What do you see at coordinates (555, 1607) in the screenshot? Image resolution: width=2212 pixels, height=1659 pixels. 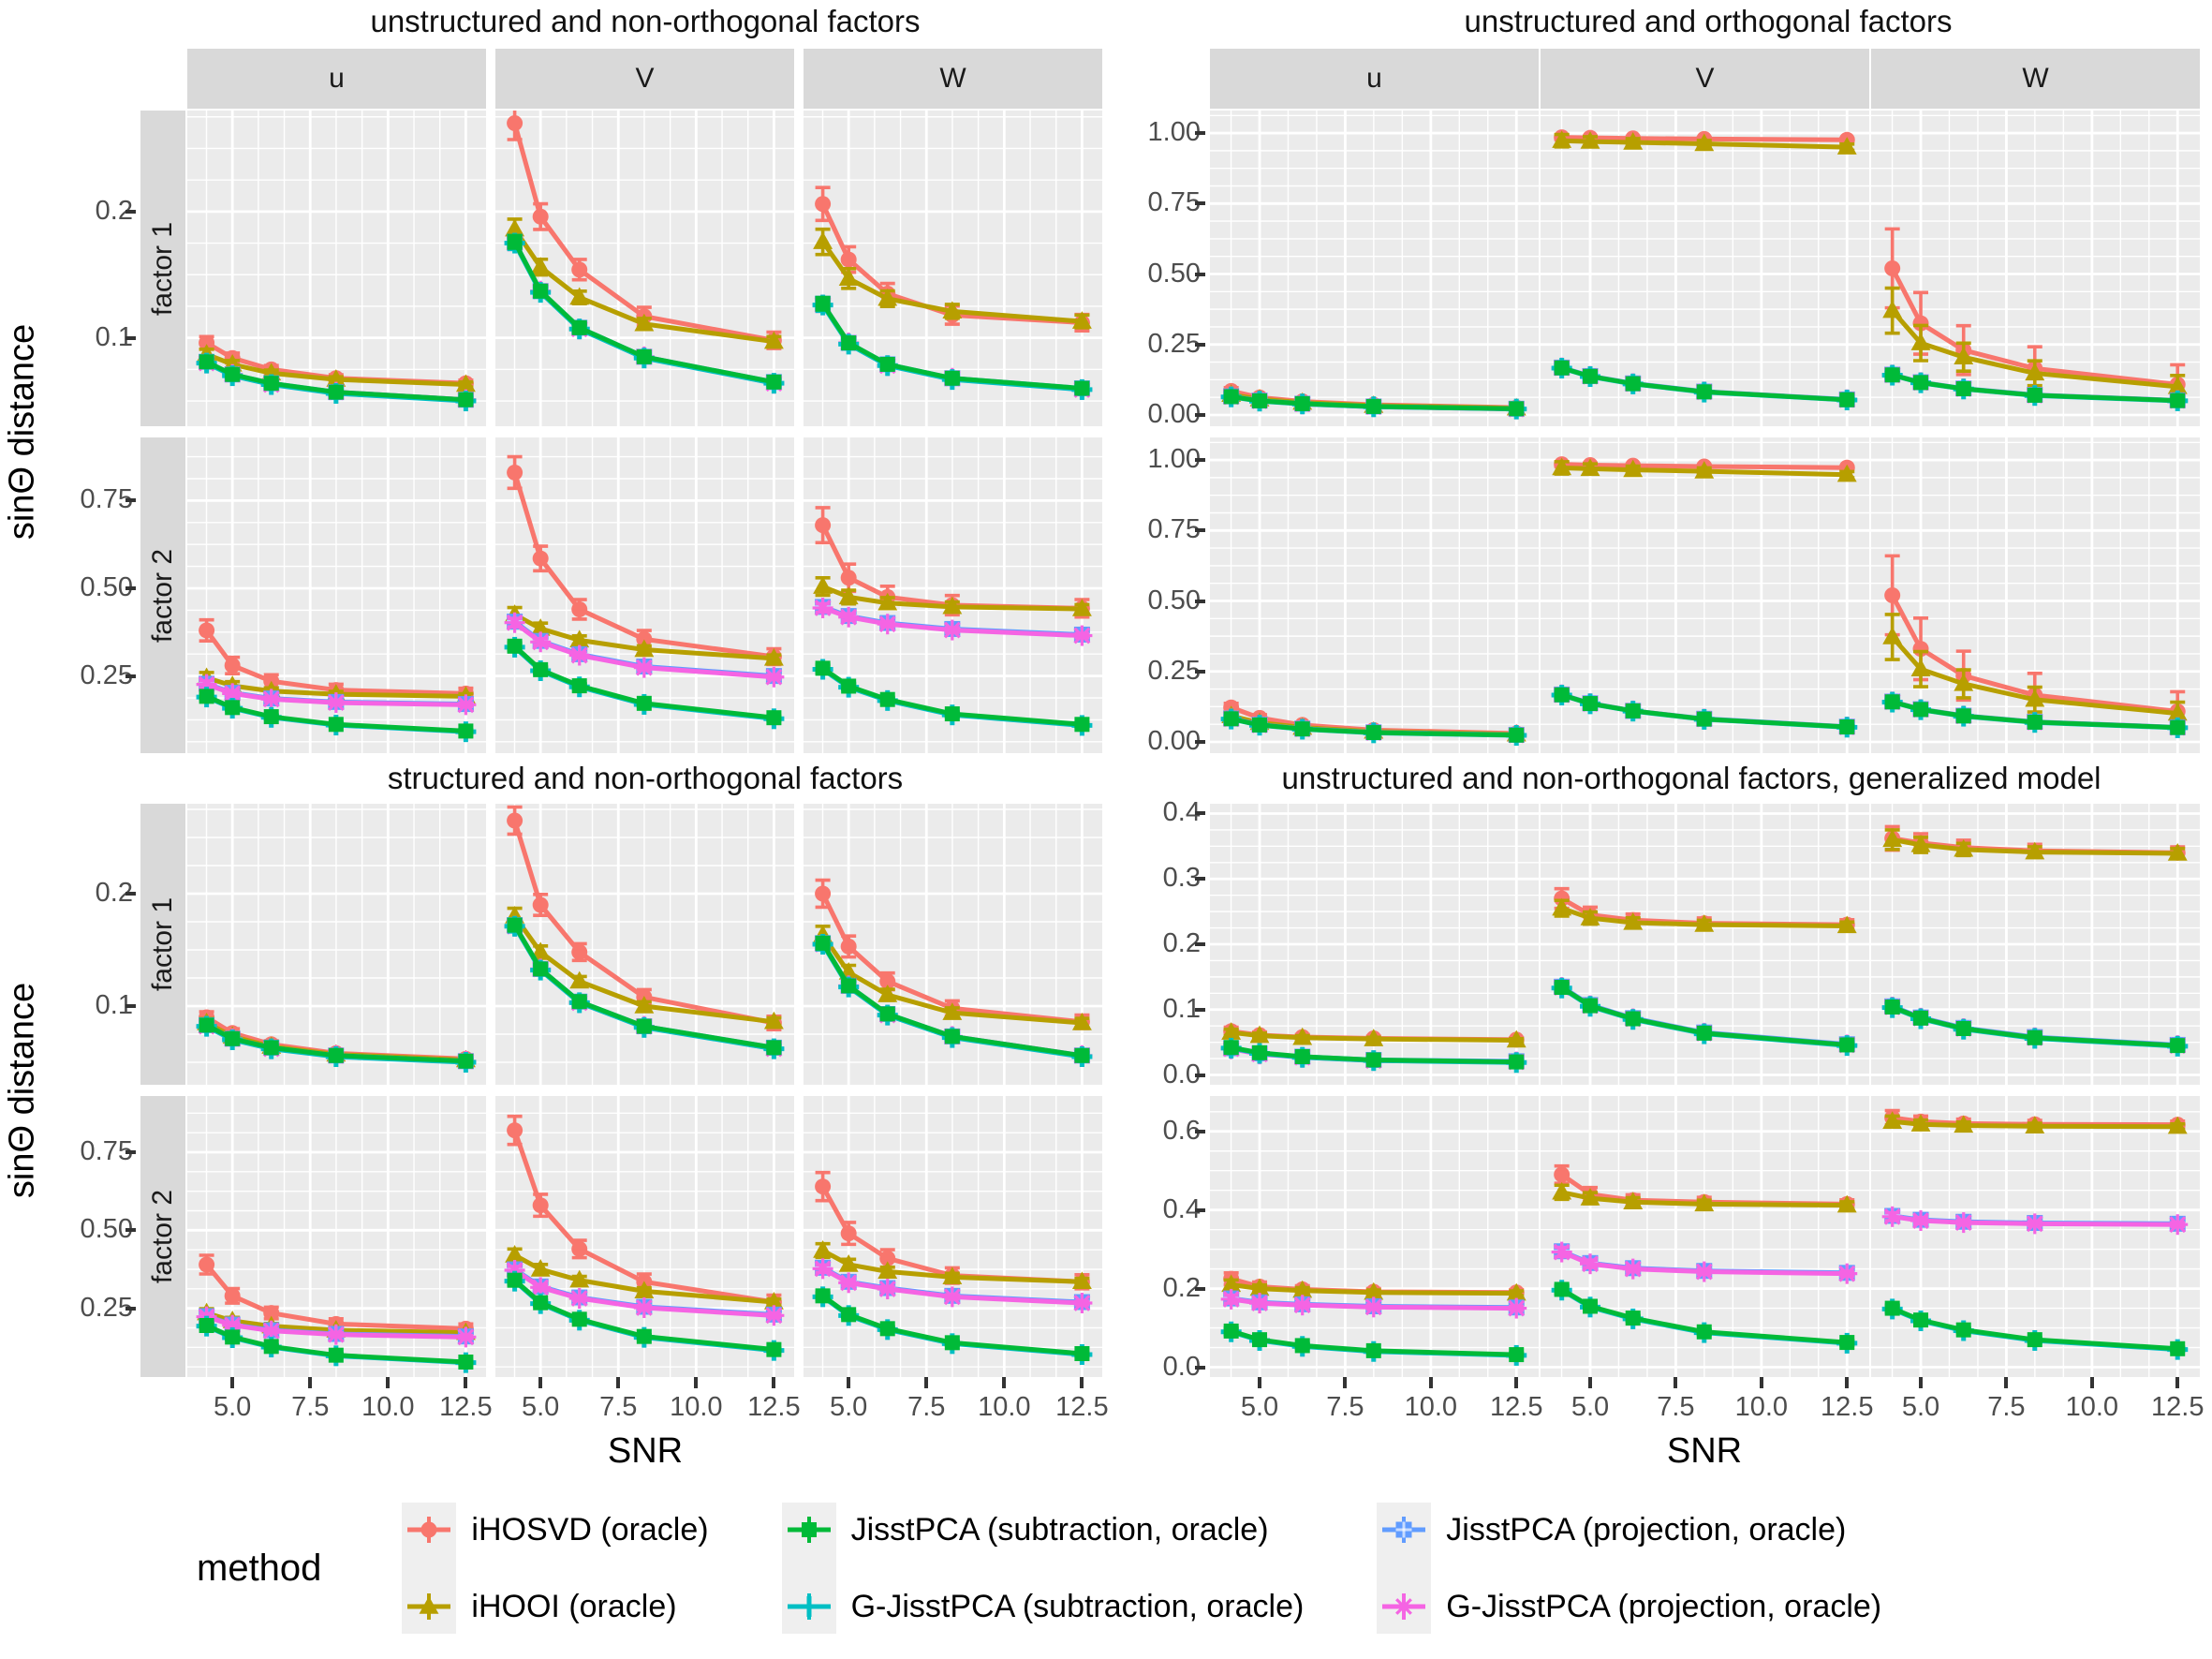 I see `legend-entry: iHOOI (oracle)` at bounding box center [555, 1607].